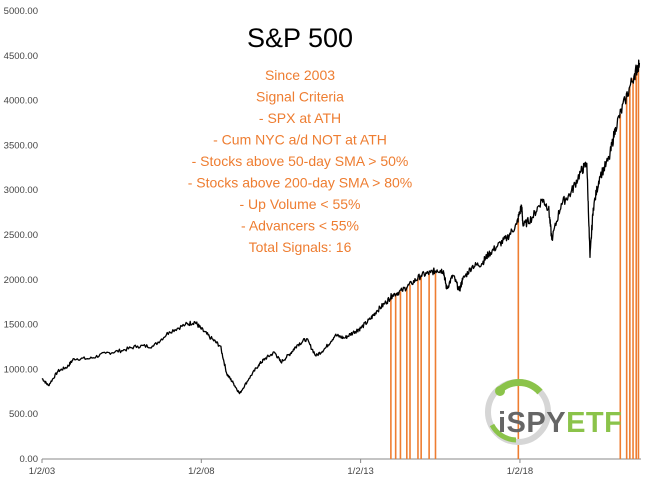 The width and height of the screenshot is (651, 484). Describe the element at coordinates (594, 423) in the screenshot. I see `logo-part-2: ETF` at that location.